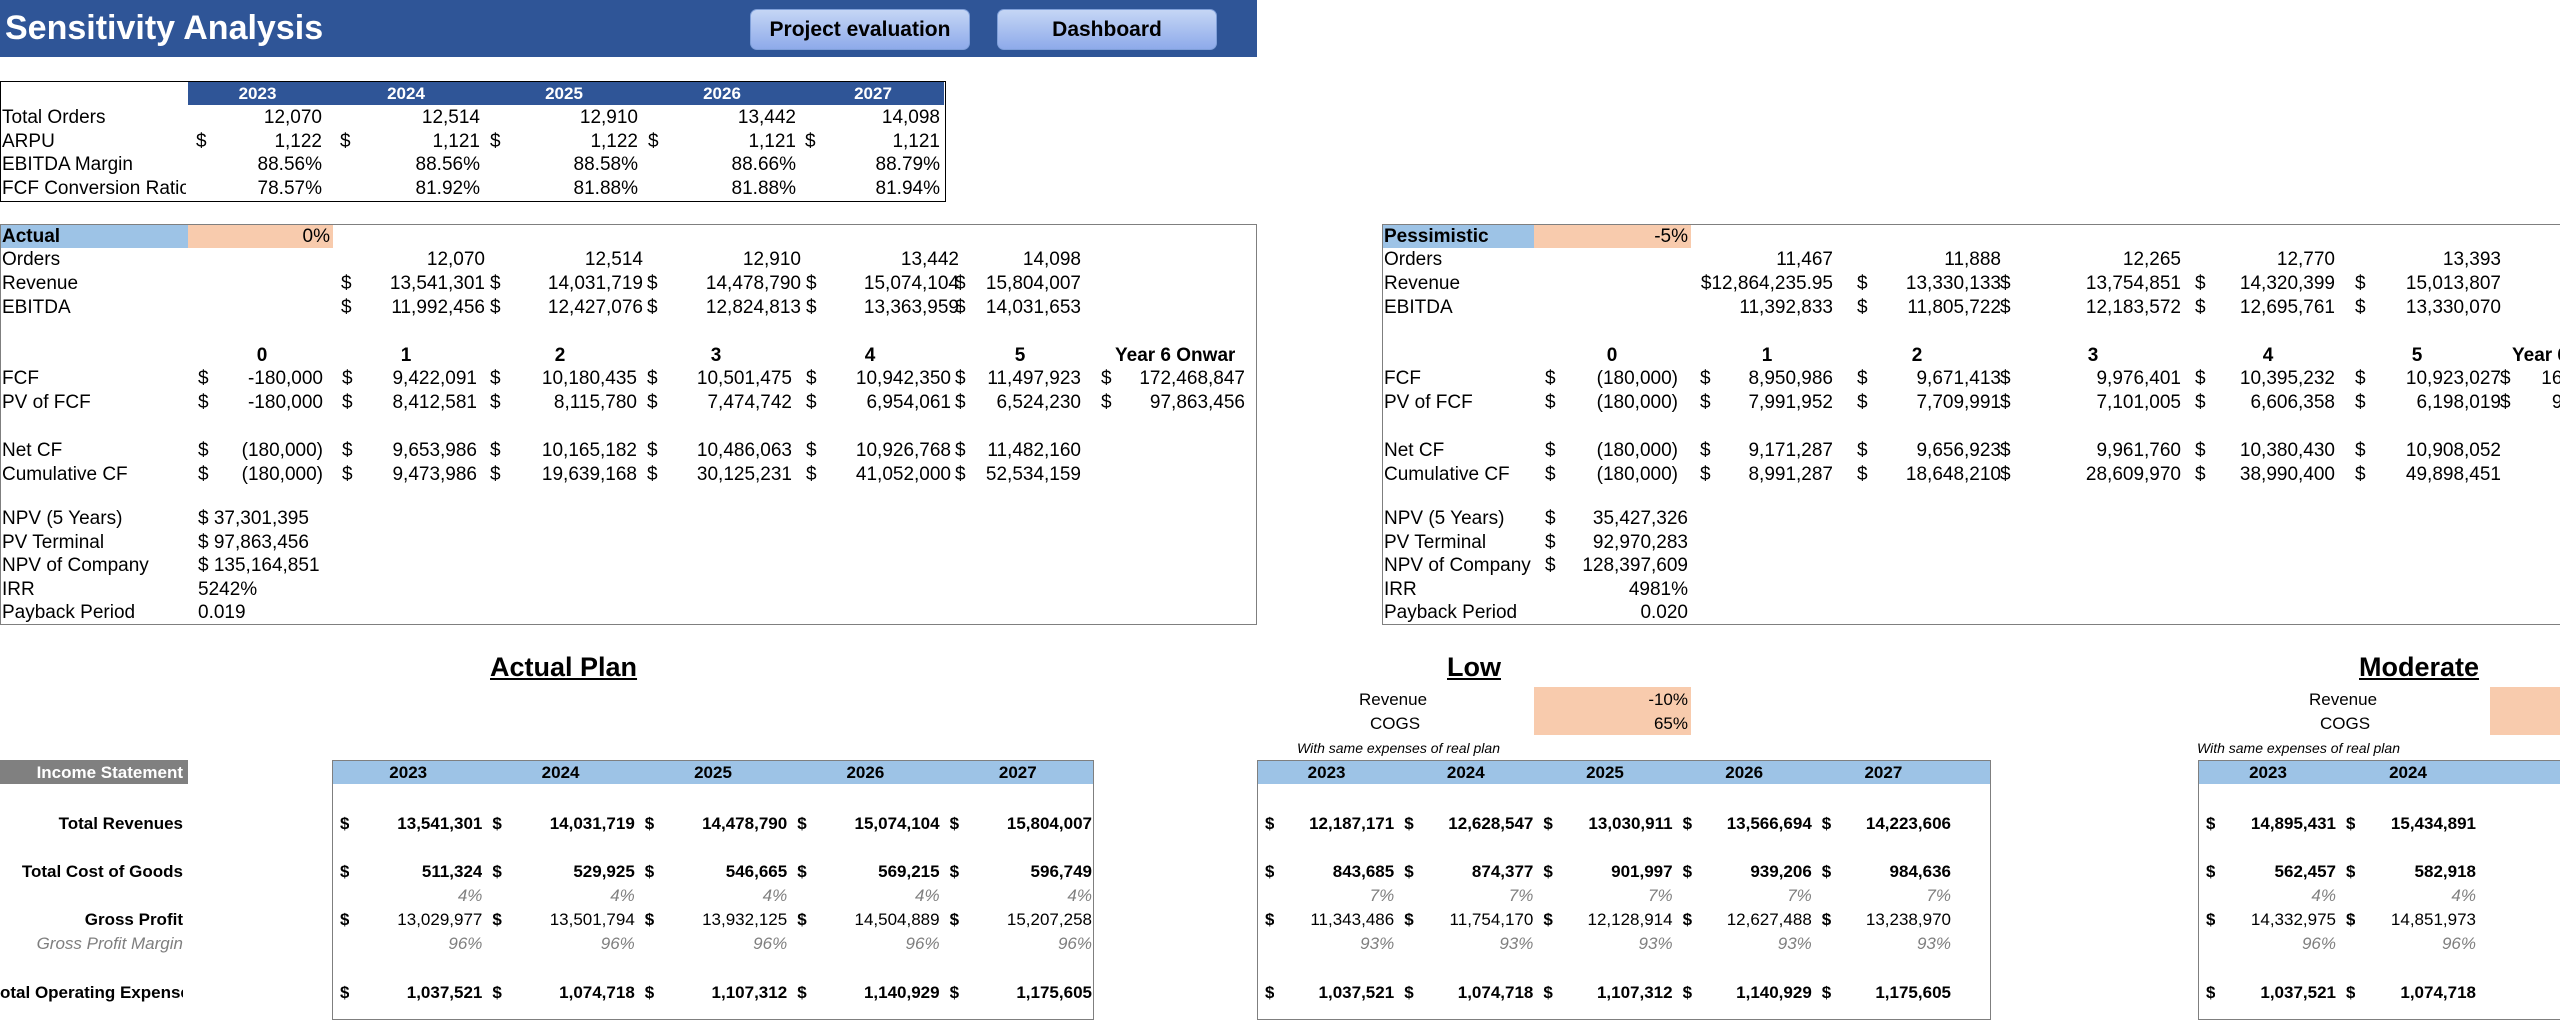 Image resolution: width=2560 pixels, height=1020 pixels. Describe the element at coordinates (1790, 474) in the screenshot. I see `cashflow-cell: 8,991,287` at that location.